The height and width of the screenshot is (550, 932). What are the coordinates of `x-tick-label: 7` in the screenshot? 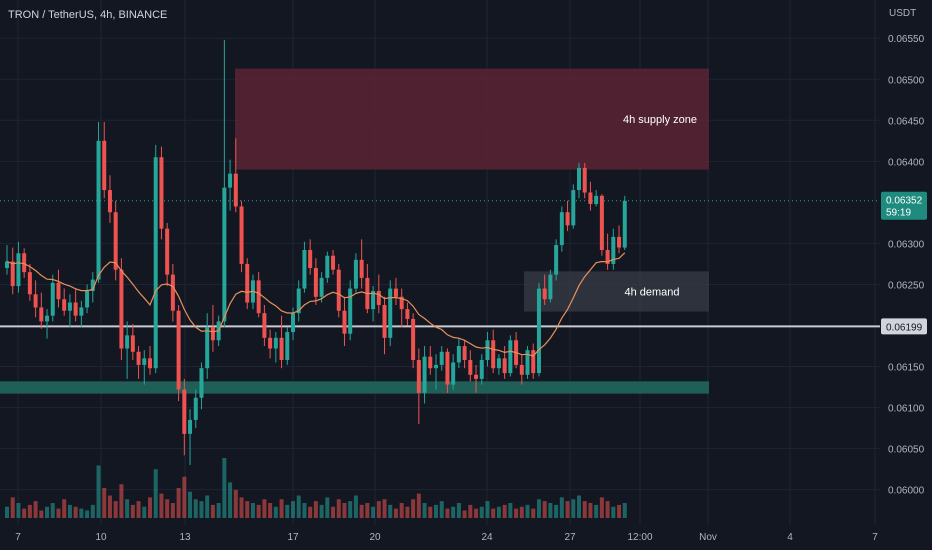 It's located at (18, 537).